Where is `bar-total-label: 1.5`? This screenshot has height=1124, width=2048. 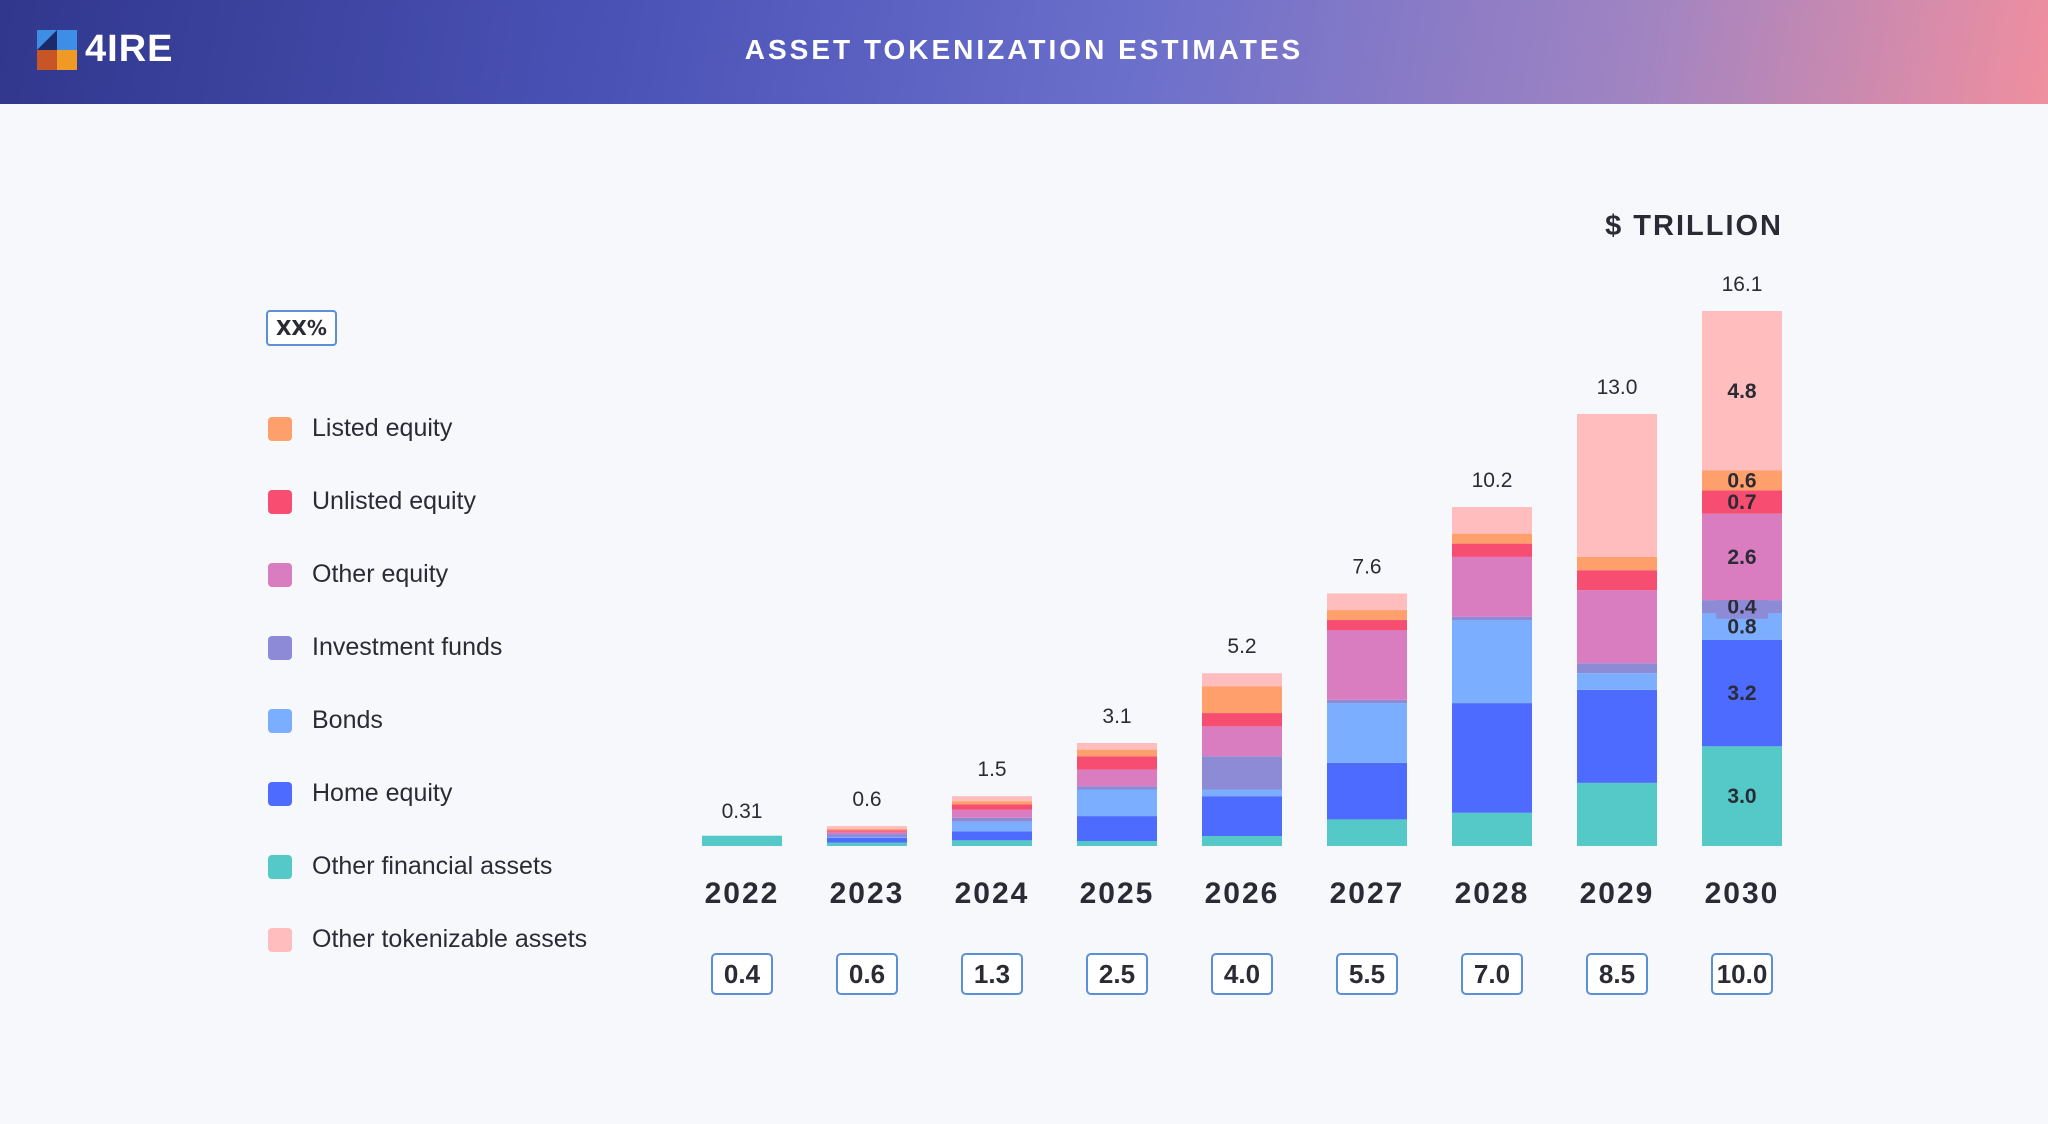
bar-total-label: 1.5 is located at coordinates (991, 769).